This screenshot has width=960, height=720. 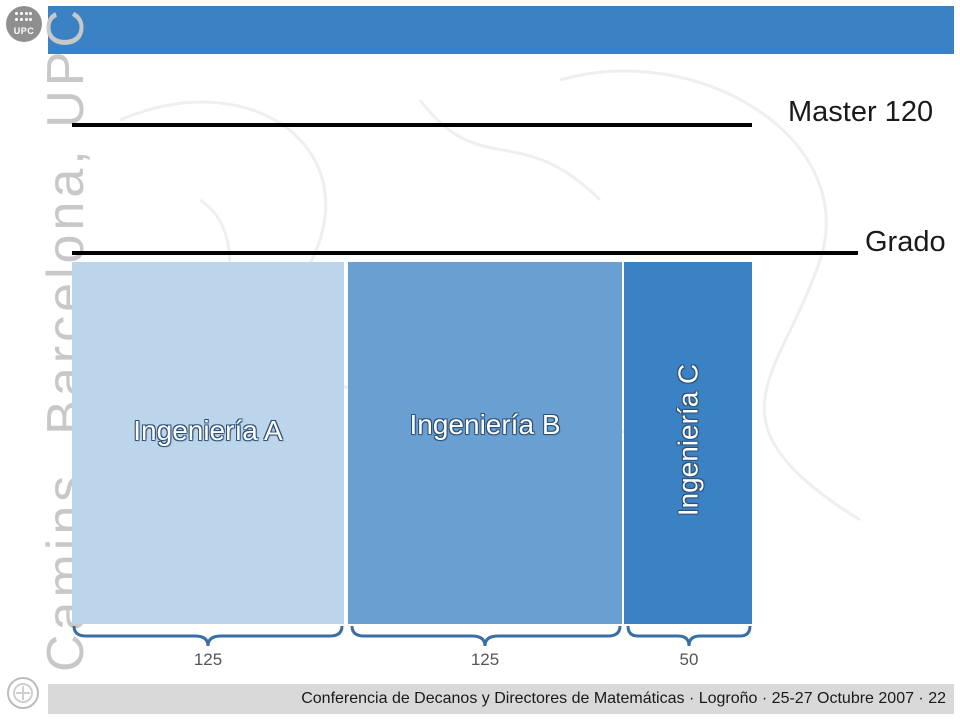 What do you see at coordinates (905, 242) in the screenshot?
I see `grado-level-label: Grado` at bounding box center [905, 242].